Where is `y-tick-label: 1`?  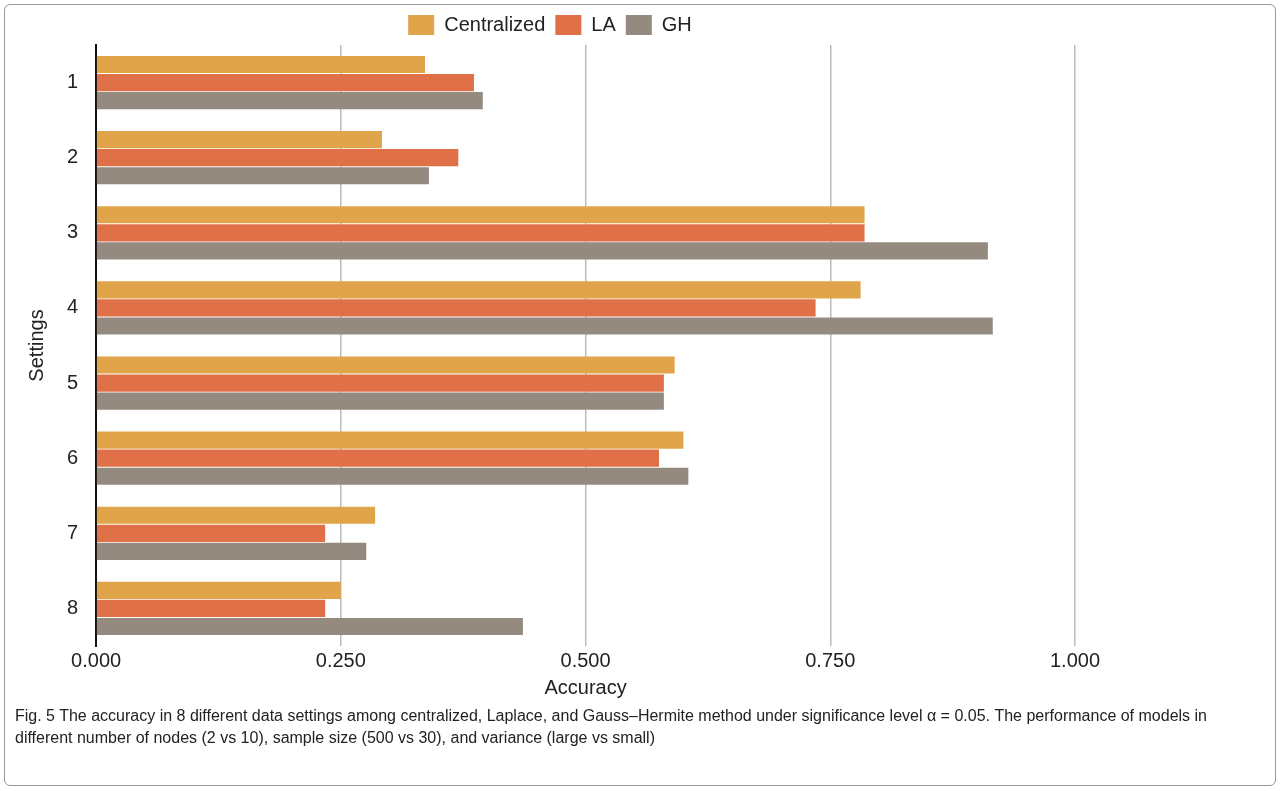 y-tick-label: 1 is located at coordinates (73, 81).